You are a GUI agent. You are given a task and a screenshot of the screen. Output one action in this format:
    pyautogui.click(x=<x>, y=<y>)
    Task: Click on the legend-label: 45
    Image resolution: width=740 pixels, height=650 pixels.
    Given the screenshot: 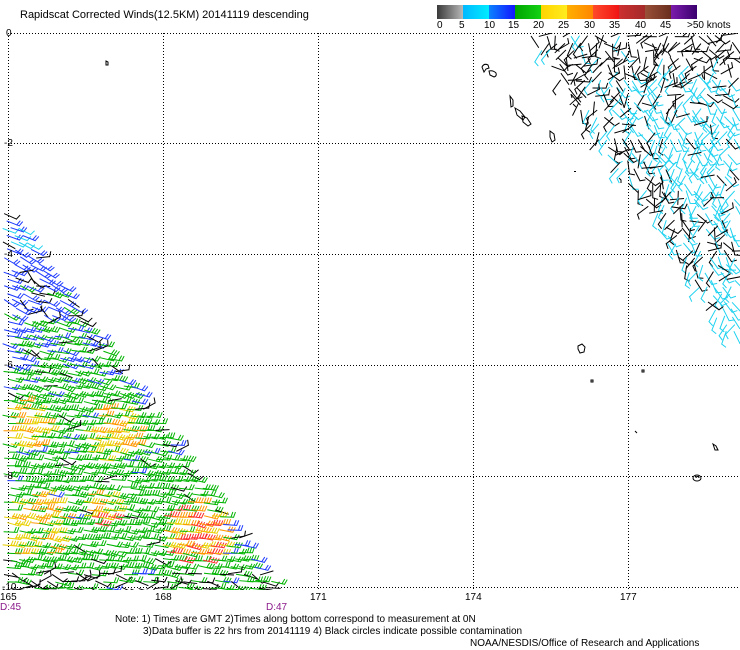 What is the action you would take?
    pyautogui.click(x=666, y=25)
    